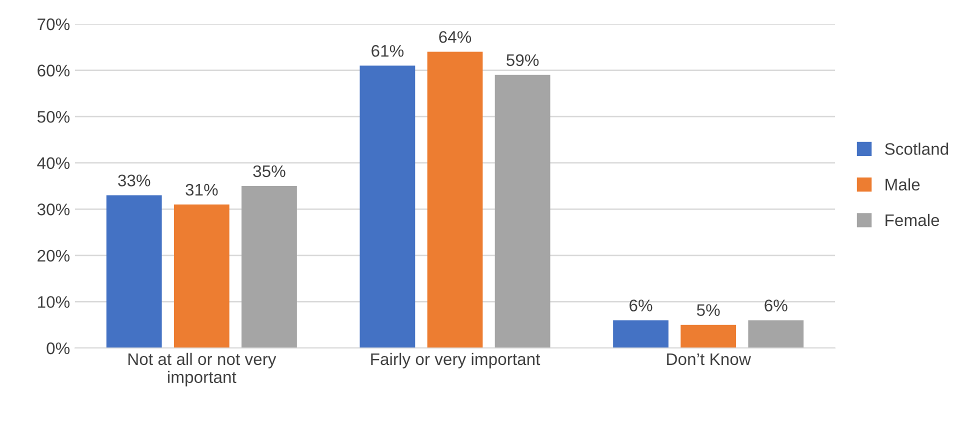  Describe the element at coordinates (709, 359) in the screenshot. I see `x-tick-label: Don’t Know` at that location.